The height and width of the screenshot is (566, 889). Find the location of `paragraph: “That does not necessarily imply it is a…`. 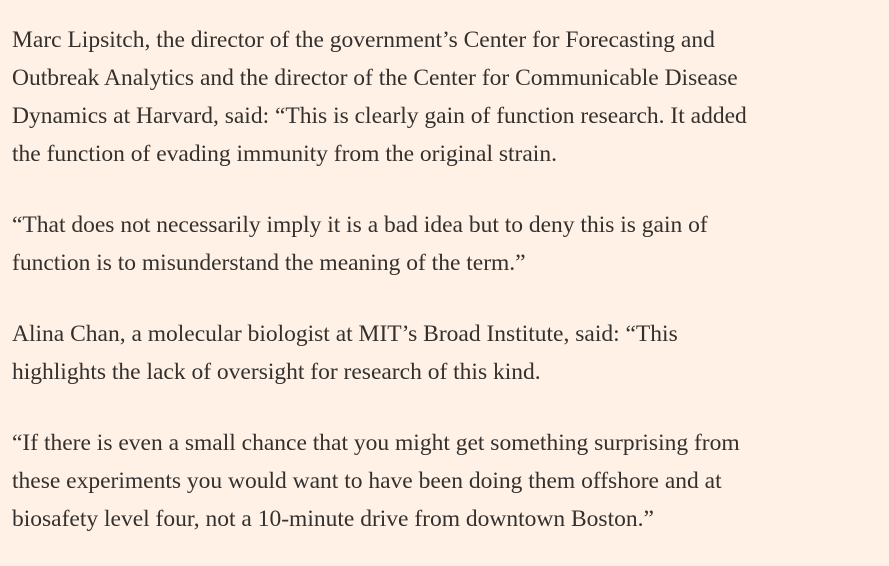

paragraph: “That does not necessarily imply it is a… is located at coordinates (450, 244).